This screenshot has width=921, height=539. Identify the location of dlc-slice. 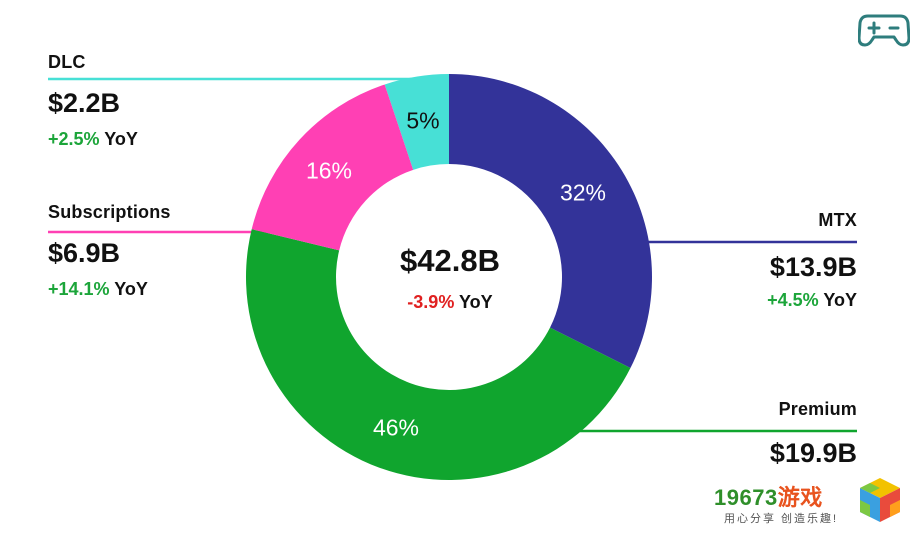
(416, 122).